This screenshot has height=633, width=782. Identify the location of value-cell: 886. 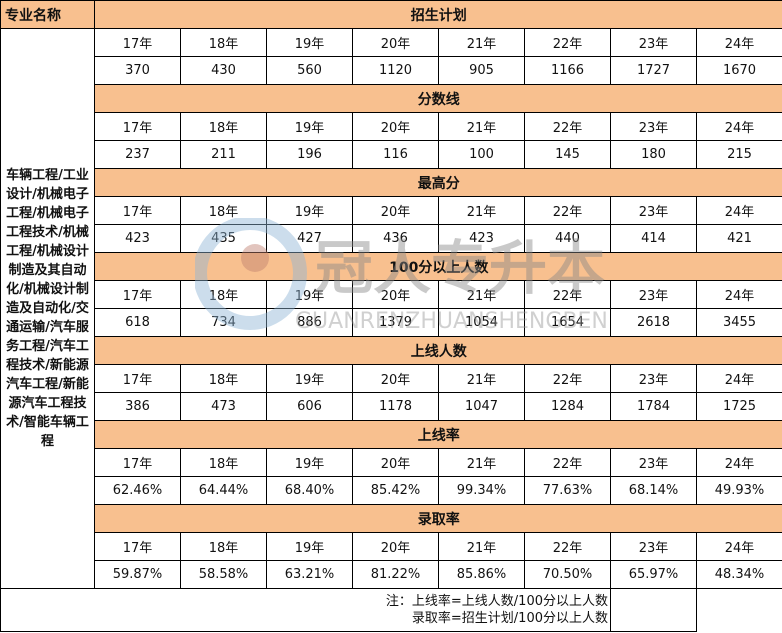
(309, 322).